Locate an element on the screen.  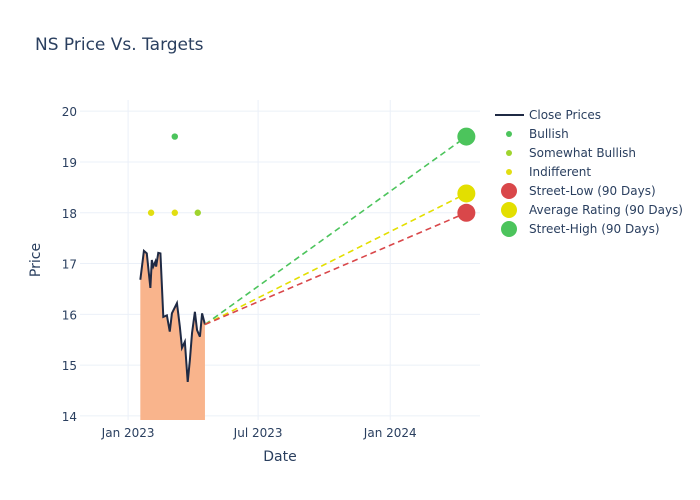
x-tick-label: Jul 2023 is located at coordinates (258, 433).